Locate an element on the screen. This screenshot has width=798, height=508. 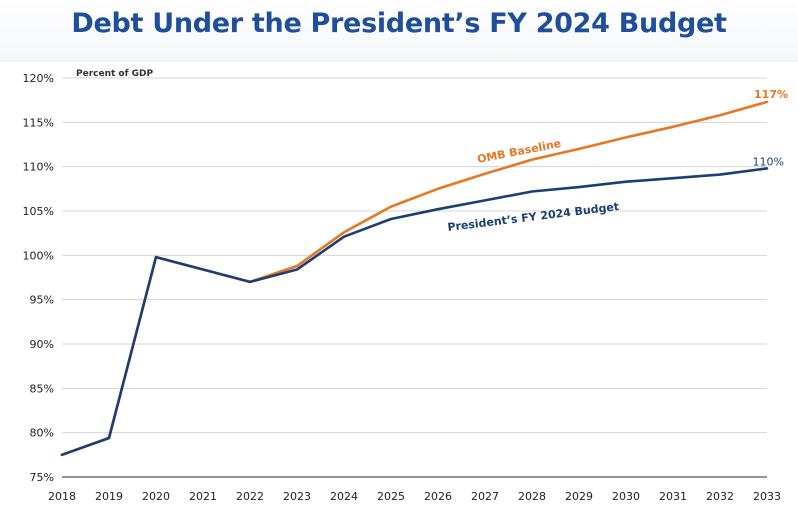
x-tick-label: 2022 is located at coordinates (250, 496).